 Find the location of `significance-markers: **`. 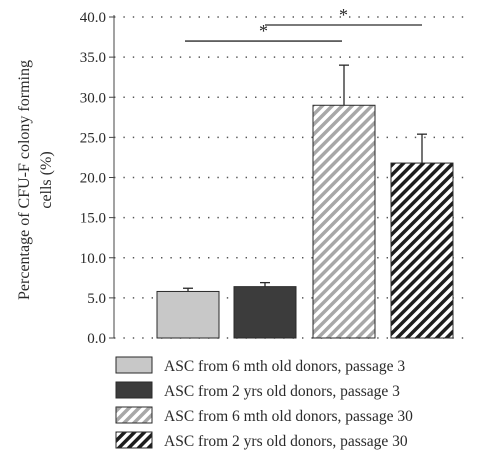

significance-markers: ** is located at coordinates (303, 23).